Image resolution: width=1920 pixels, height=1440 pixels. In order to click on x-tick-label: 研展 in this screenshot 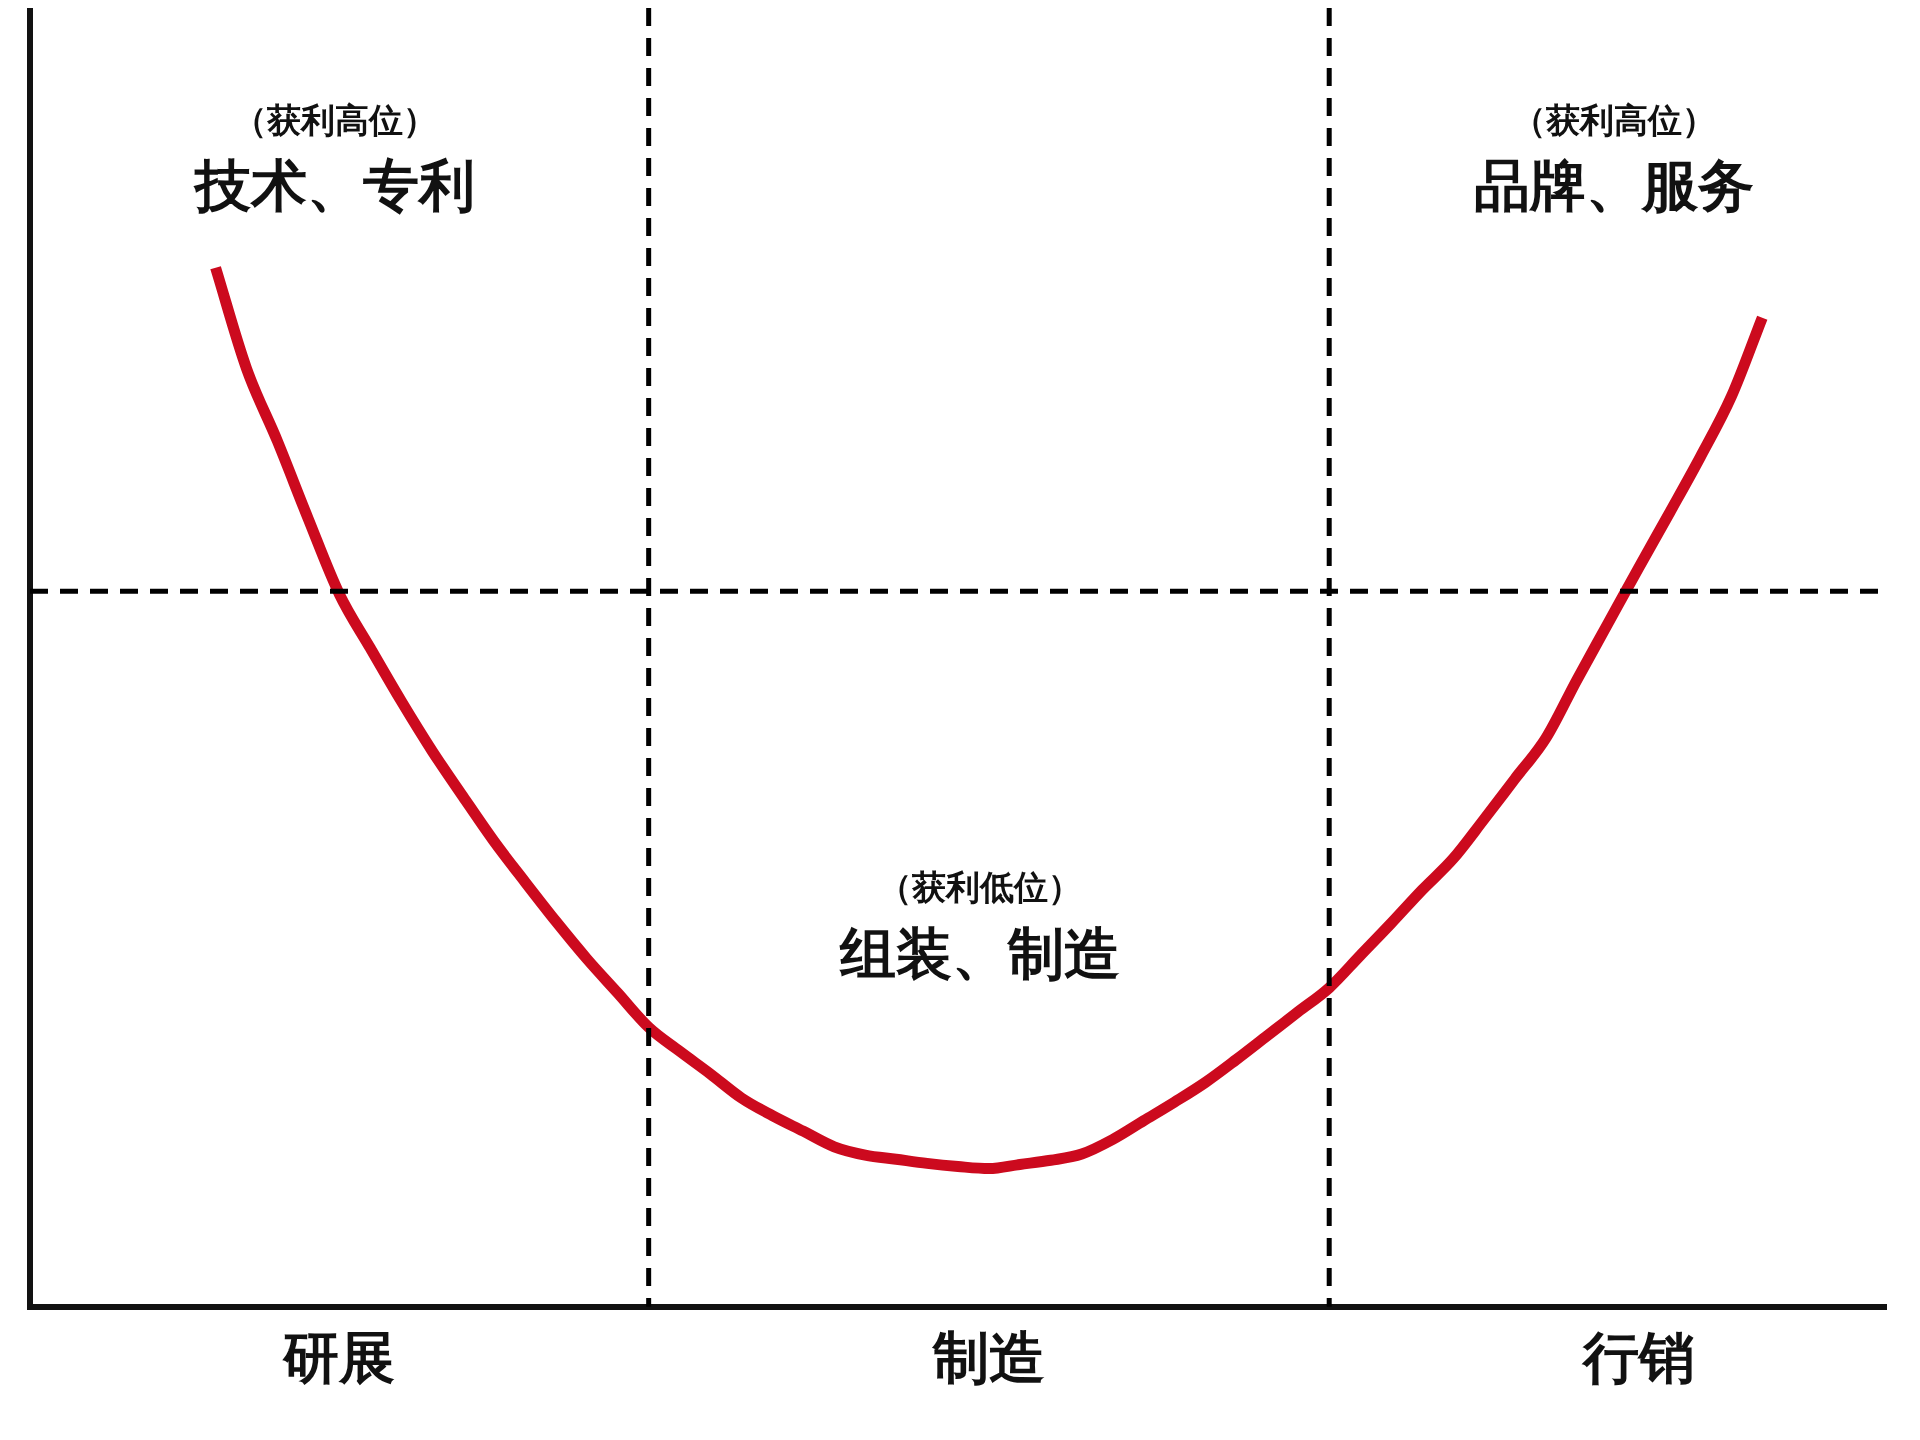, I will do `click(339, 1356)`.